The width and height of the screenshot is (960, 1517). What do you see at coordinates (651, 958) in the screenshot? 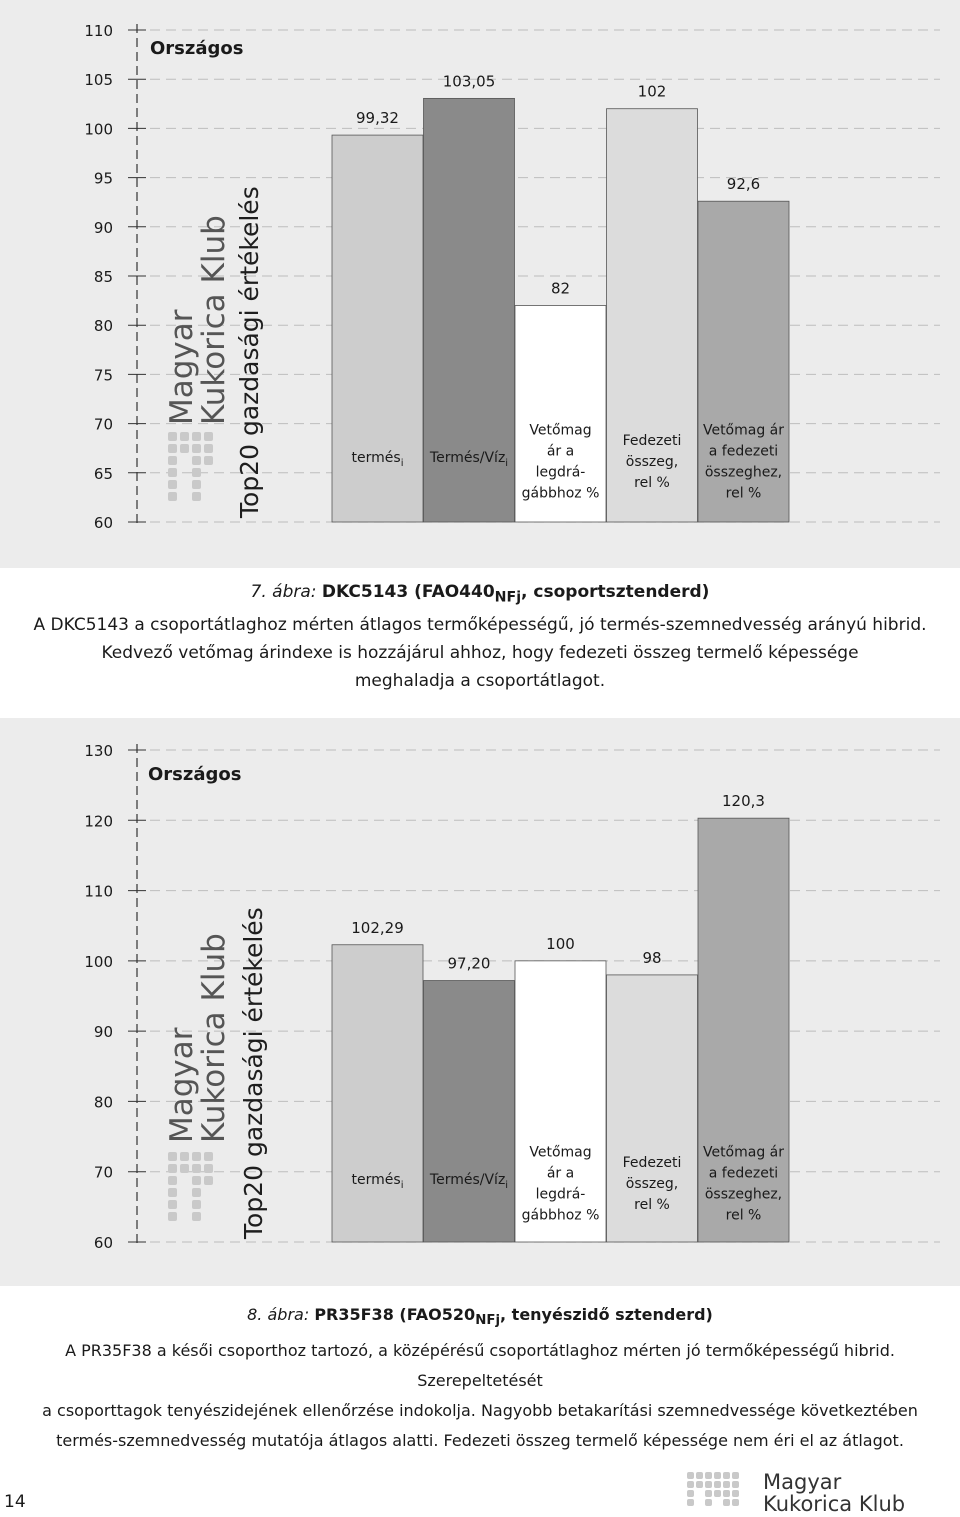
I see `data-label: 98` at bounding box center [651, 958].